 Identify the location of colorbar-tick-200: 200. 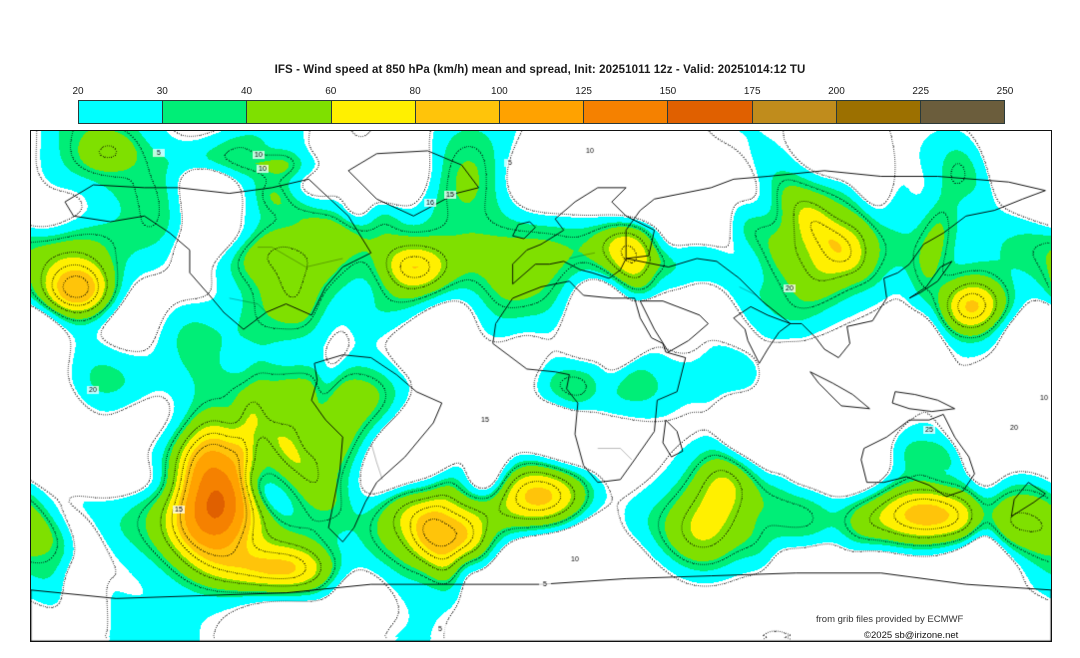
(836, 91).